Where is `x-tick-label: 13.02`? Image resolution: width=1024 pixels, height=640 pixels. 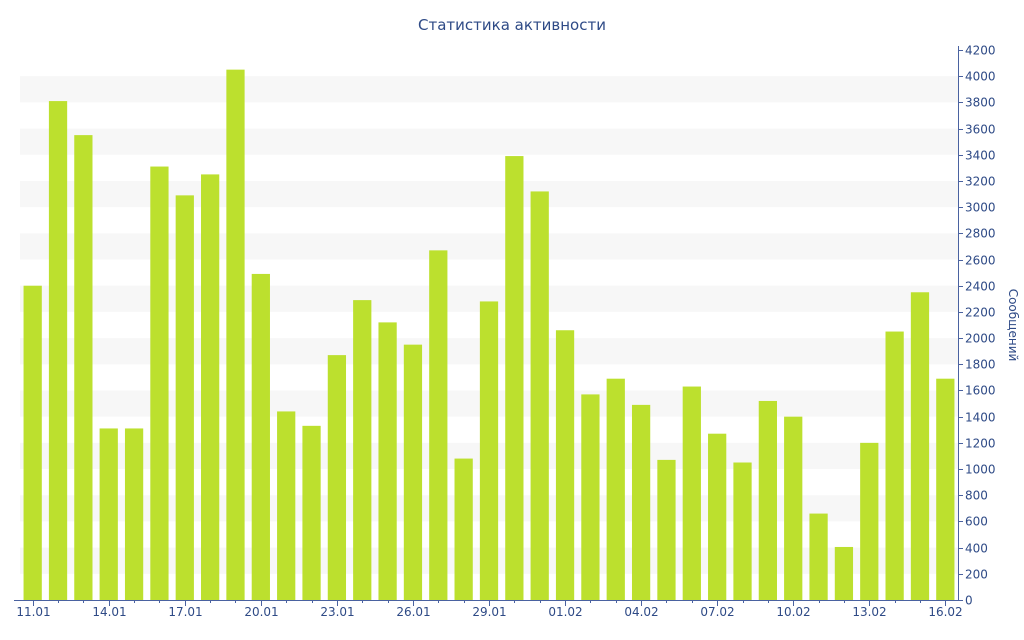 x-tick-label: 13.02 is located at coordinates (869, 612).